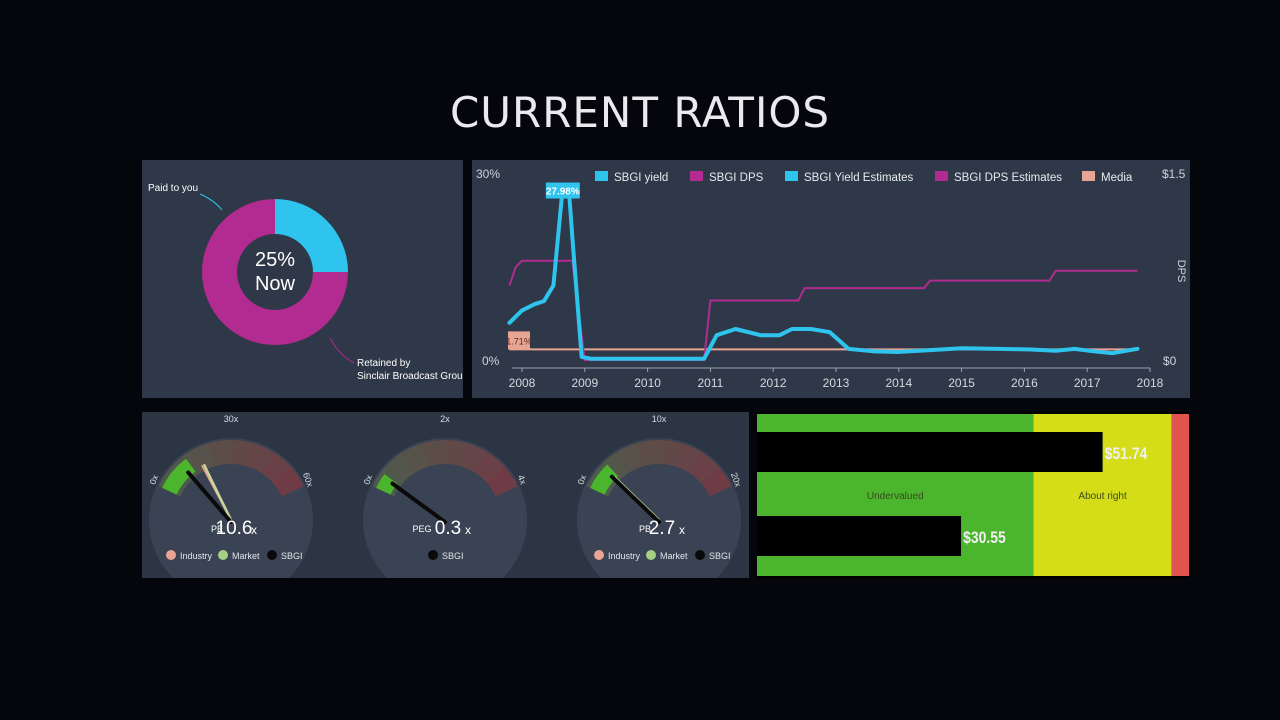 Image resolution: width=1280 pixels, height=720 pixels. What do you see at coordinates (211, 202) in the screenshot?
I see `donut-callout-line` at bounding box center [211, 202].